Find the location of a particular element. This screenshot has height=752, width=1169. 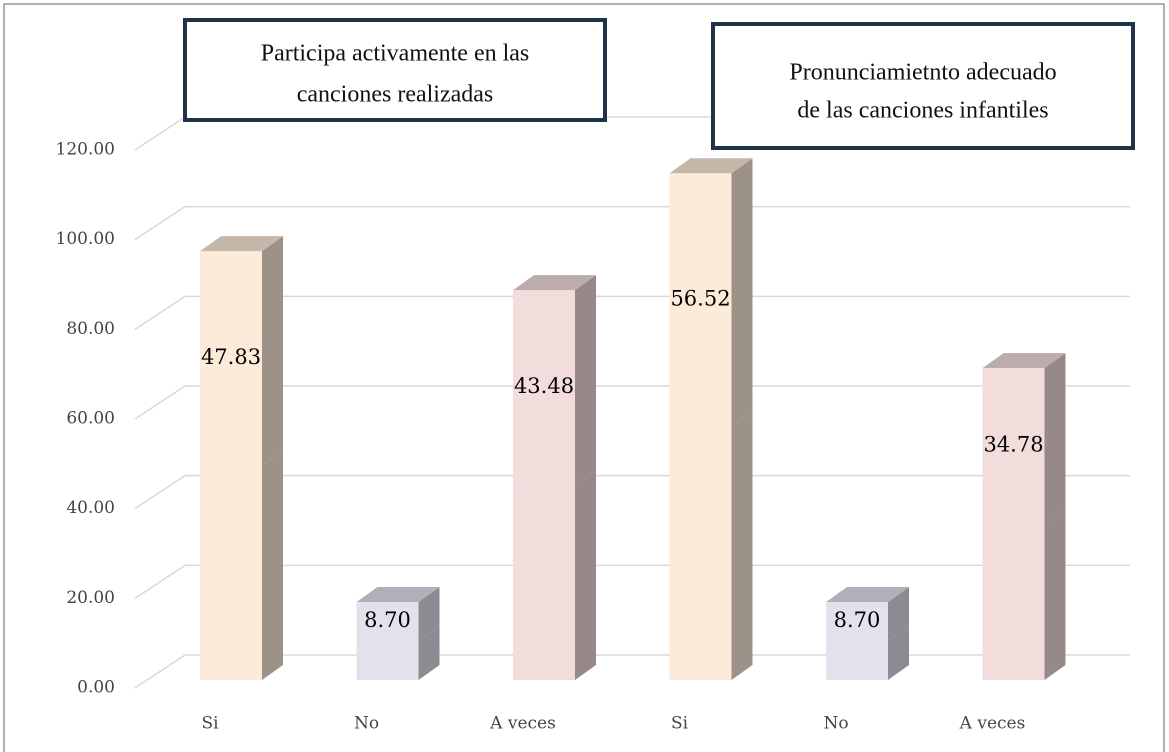

y-tick-label: 120.00 is located at coordinates (85, 150).